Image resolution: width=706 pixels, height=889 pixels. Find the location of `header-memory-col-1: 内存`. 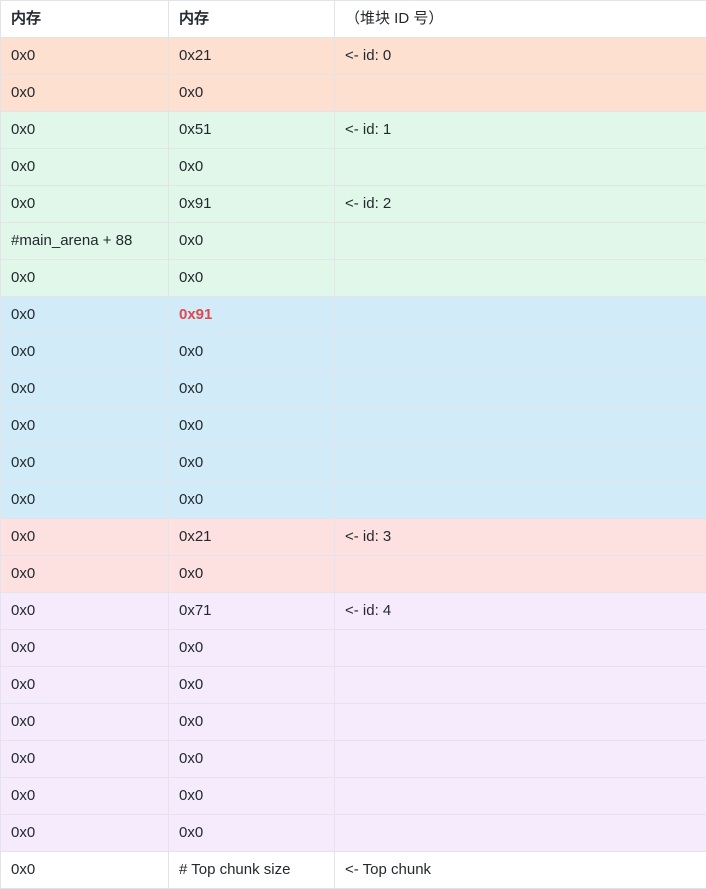

header-memory-col-1: 内存 is located at coordinates (84, 19).